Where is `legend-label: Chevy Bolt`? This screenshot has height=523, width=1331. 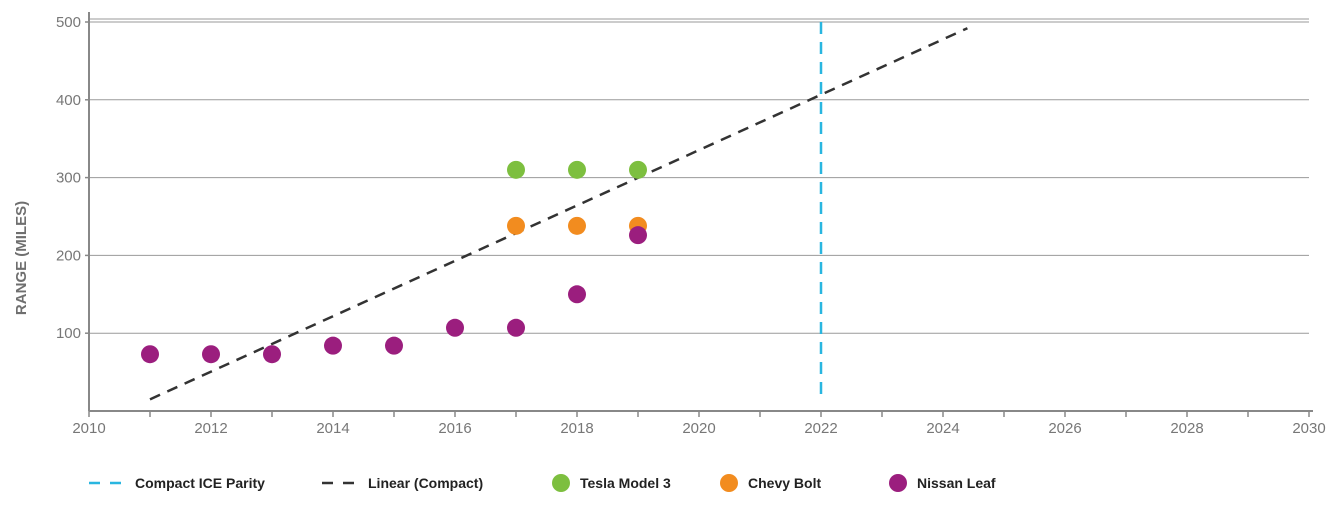
legend-label: Chevy Bolt is located at coordinates (784, 483).